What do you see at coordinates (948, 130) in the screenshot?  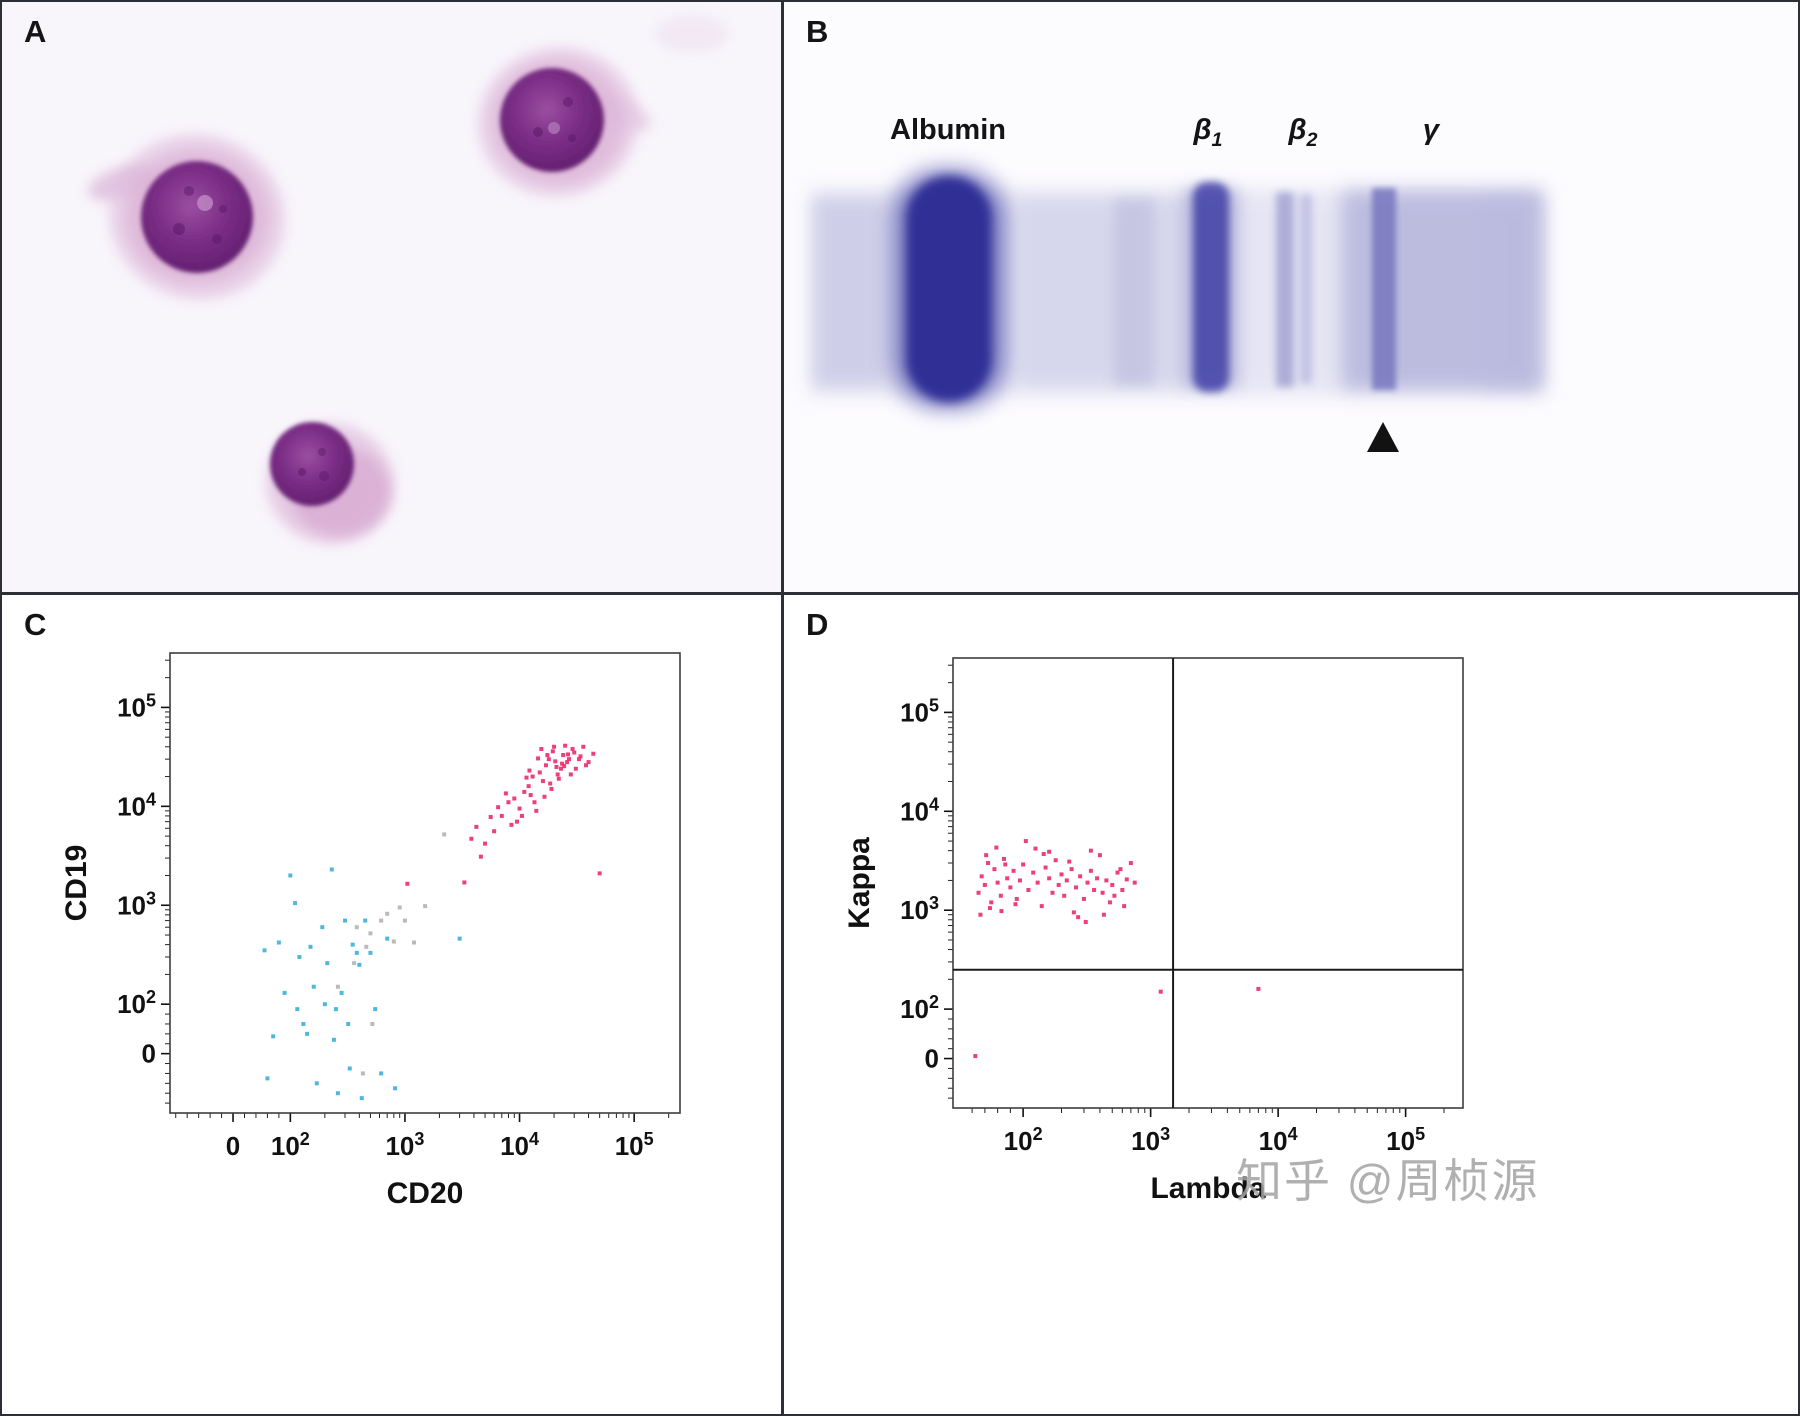 I see `lane-label-text: Albumin` at bounding box center [948, 130].